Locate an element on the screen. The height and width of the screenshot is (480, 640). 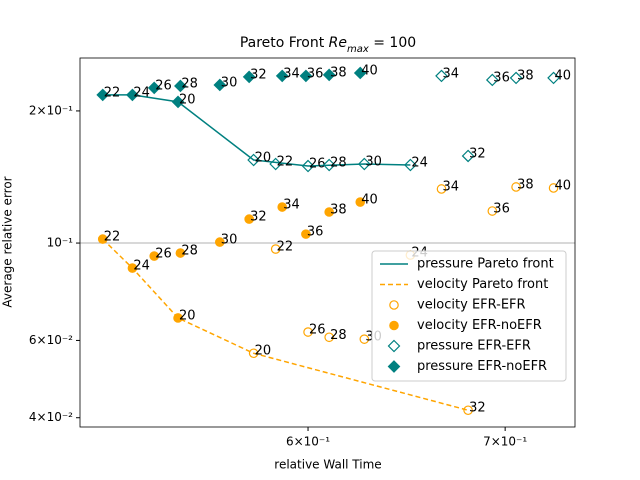
chart-title: Pareto Front Remax = 100 is located at coordinates (328, 45).